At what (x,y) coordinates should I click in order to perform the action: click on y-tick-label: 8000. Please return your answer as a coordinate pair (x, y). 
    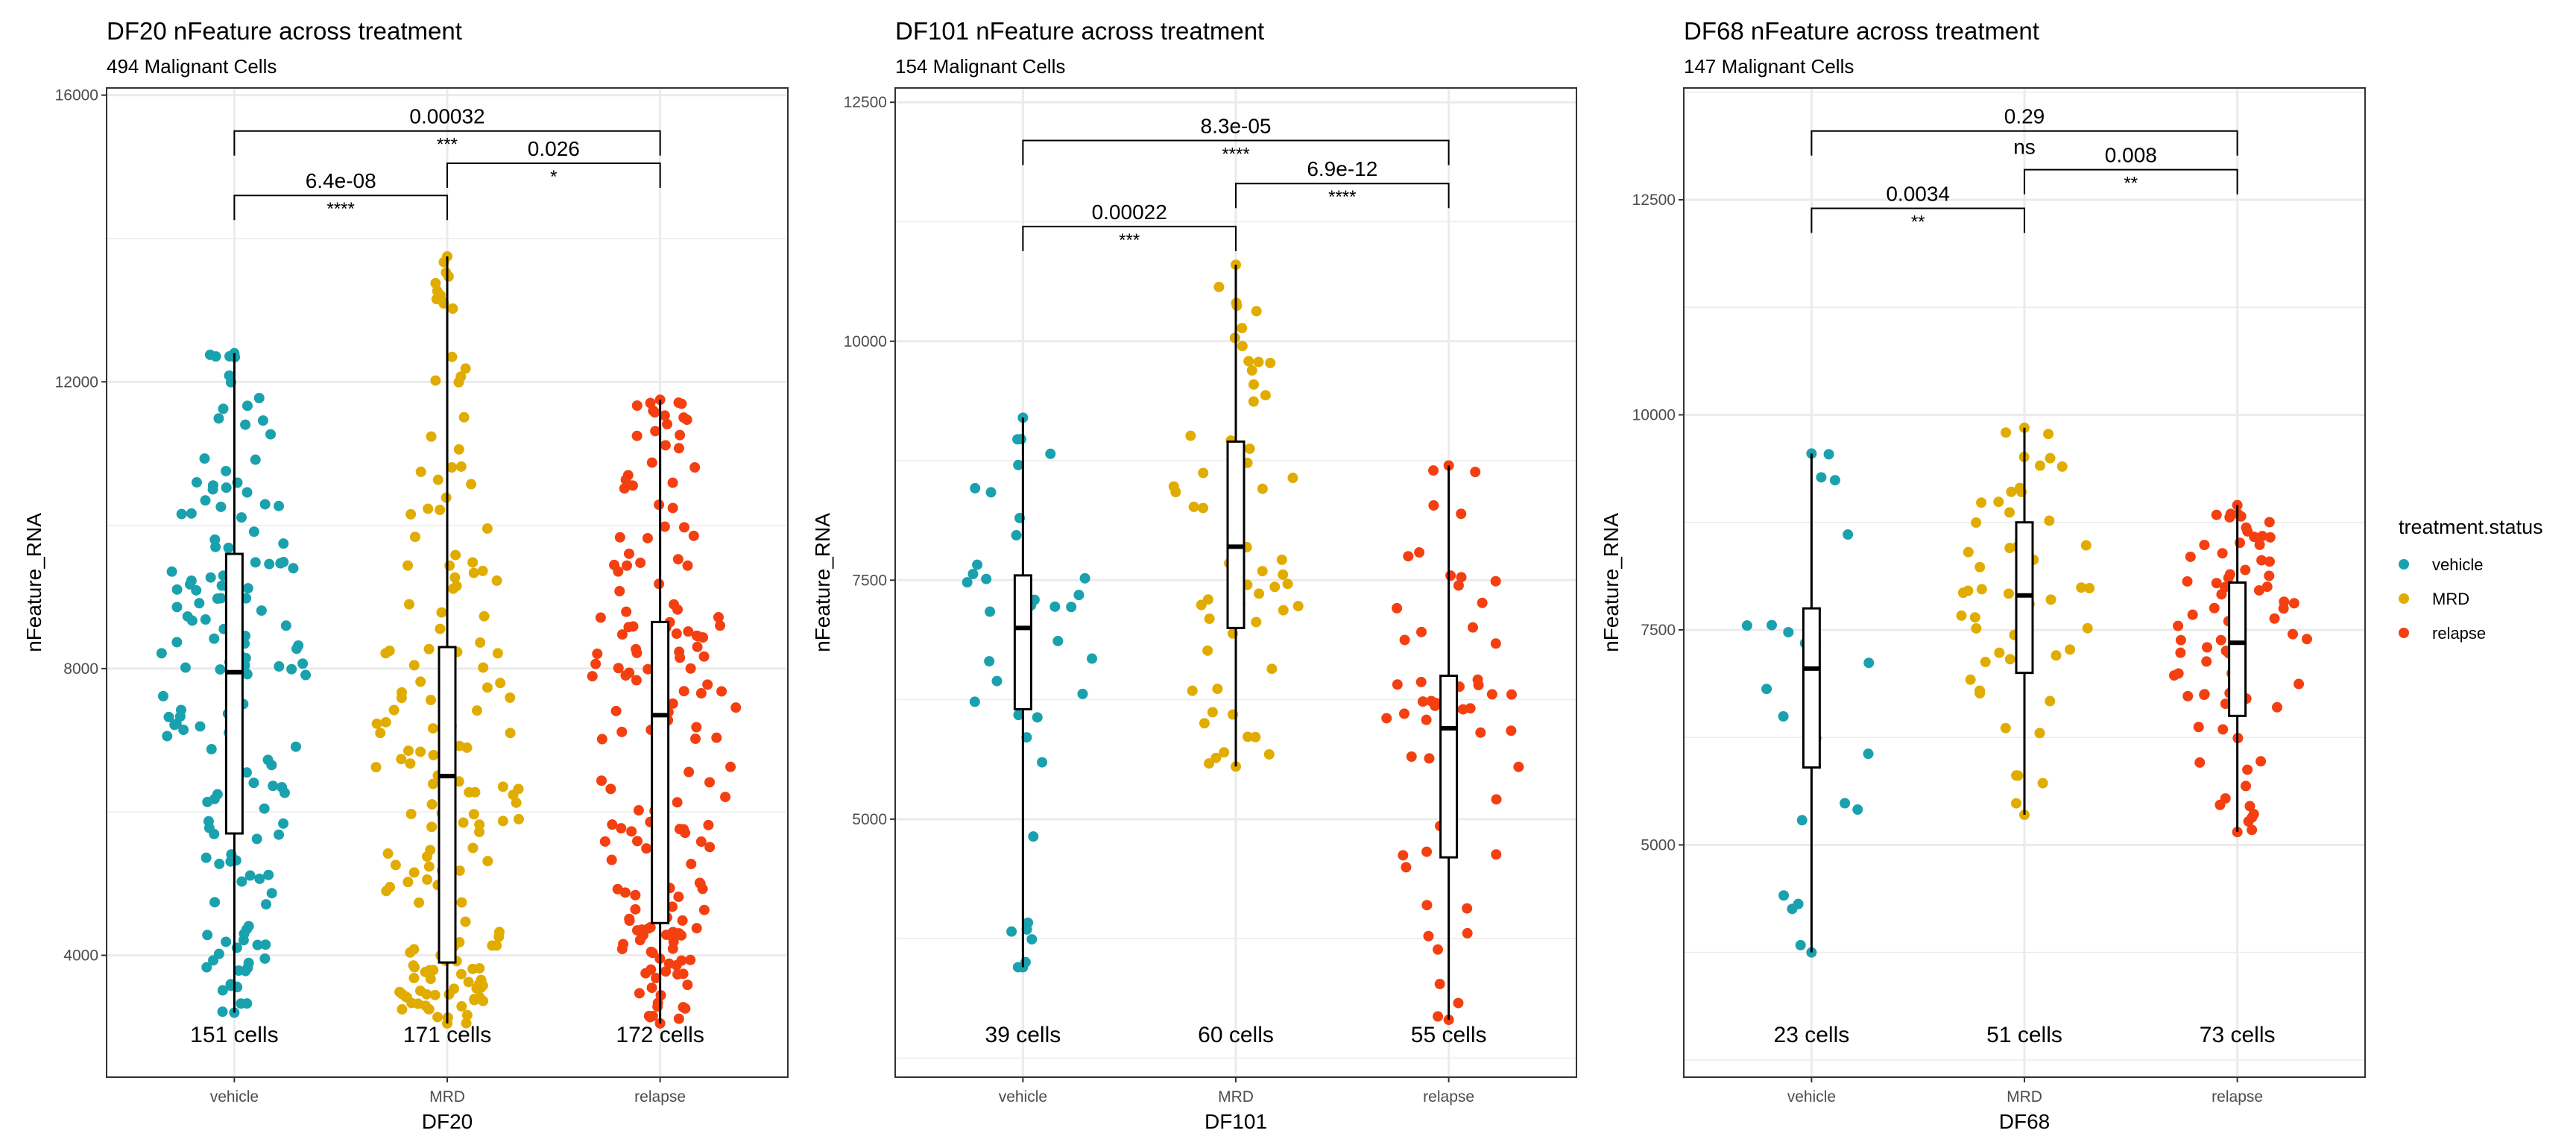
    Looking at the image, I should click on (81, 669).